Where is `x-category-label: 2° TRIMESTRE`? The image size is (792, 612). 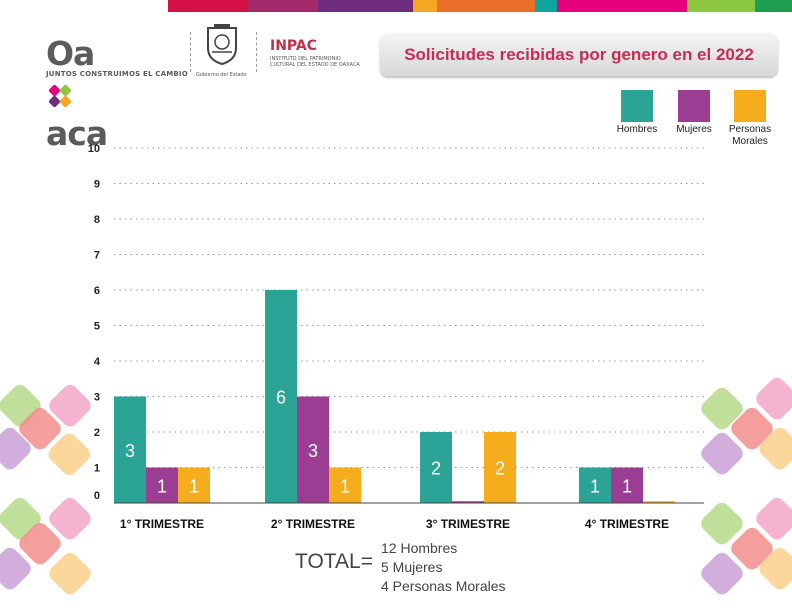
x-category-label: 2° TRIMESTRE is located at coordinates (313, 524).